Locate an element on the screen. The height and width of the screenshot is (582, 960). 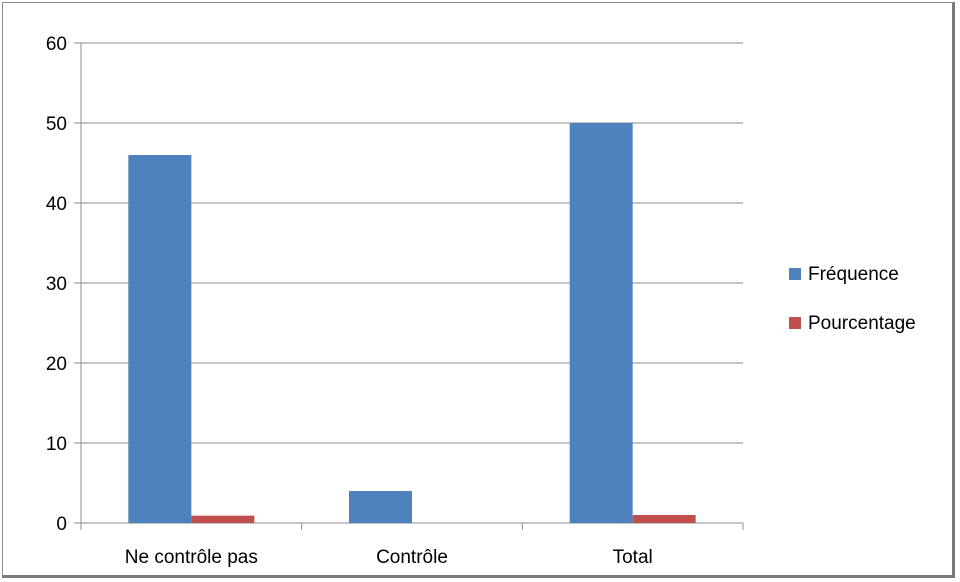
x-category-label: Total is located at coordinates (633, 557).